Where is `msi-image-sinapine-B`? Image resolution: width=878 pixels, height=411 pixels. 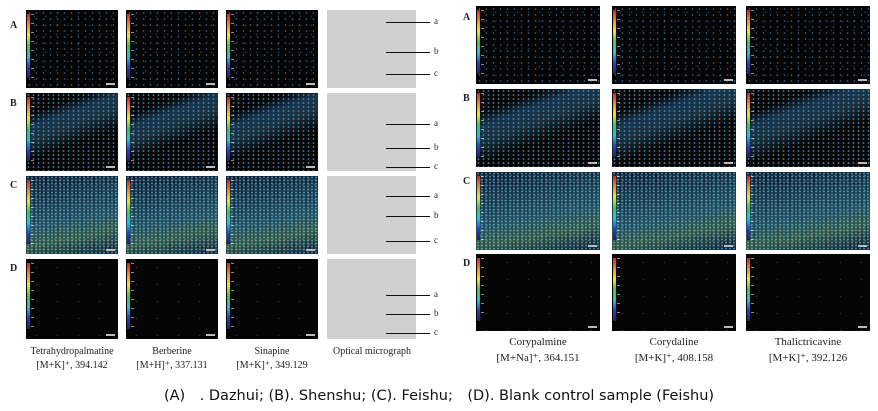 msi-image-sinapine-B is located at coordinates (272, 132).